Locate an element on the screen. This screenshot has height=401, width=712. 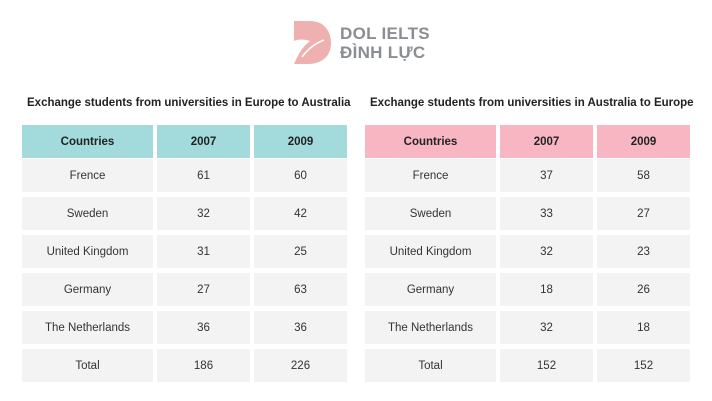
table-cell: 37 is located at coordinates (546, 175).